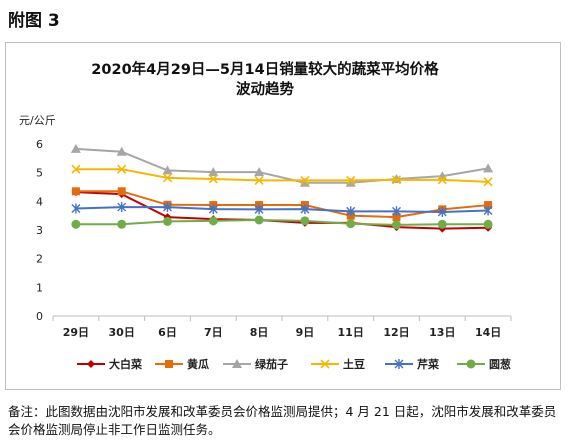 This screenshot has height=447, width=572. I want to click on y-tick-label: 5, so click(39, 173).